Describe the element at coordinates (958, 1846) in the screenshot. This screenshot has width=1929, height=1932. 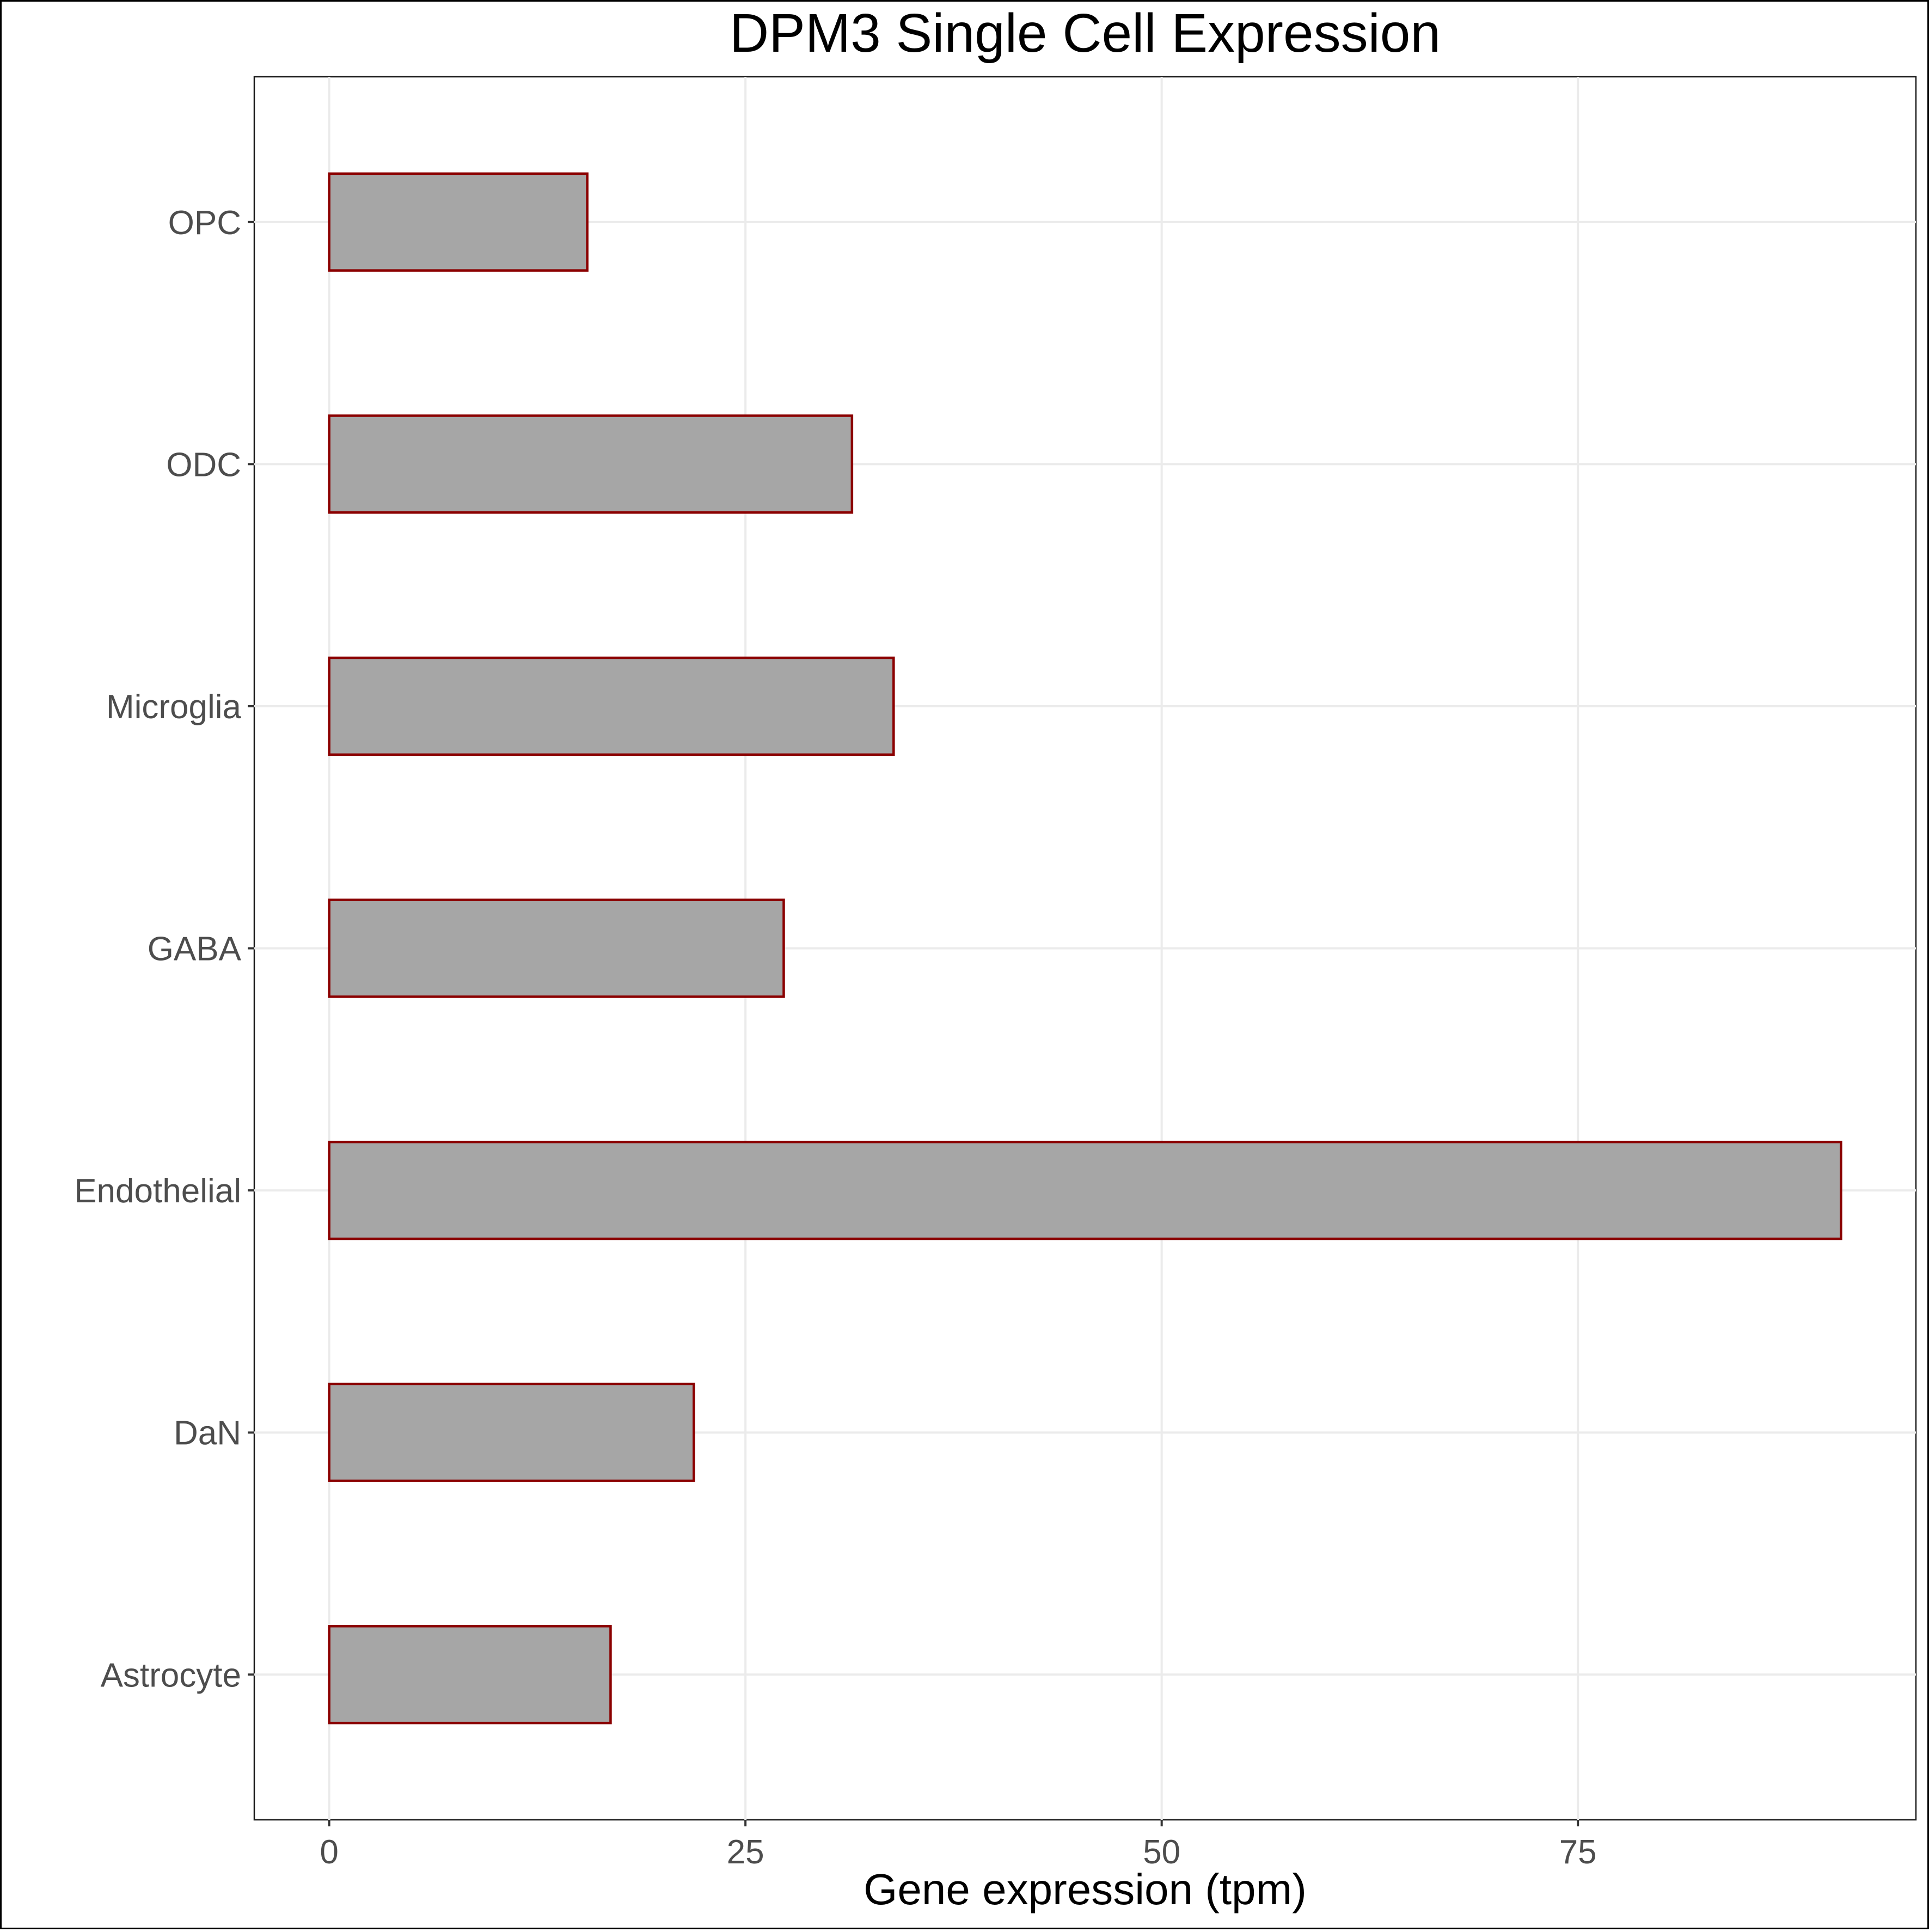
I see `x-axis-ticks: 0 25 50 75` at that location.